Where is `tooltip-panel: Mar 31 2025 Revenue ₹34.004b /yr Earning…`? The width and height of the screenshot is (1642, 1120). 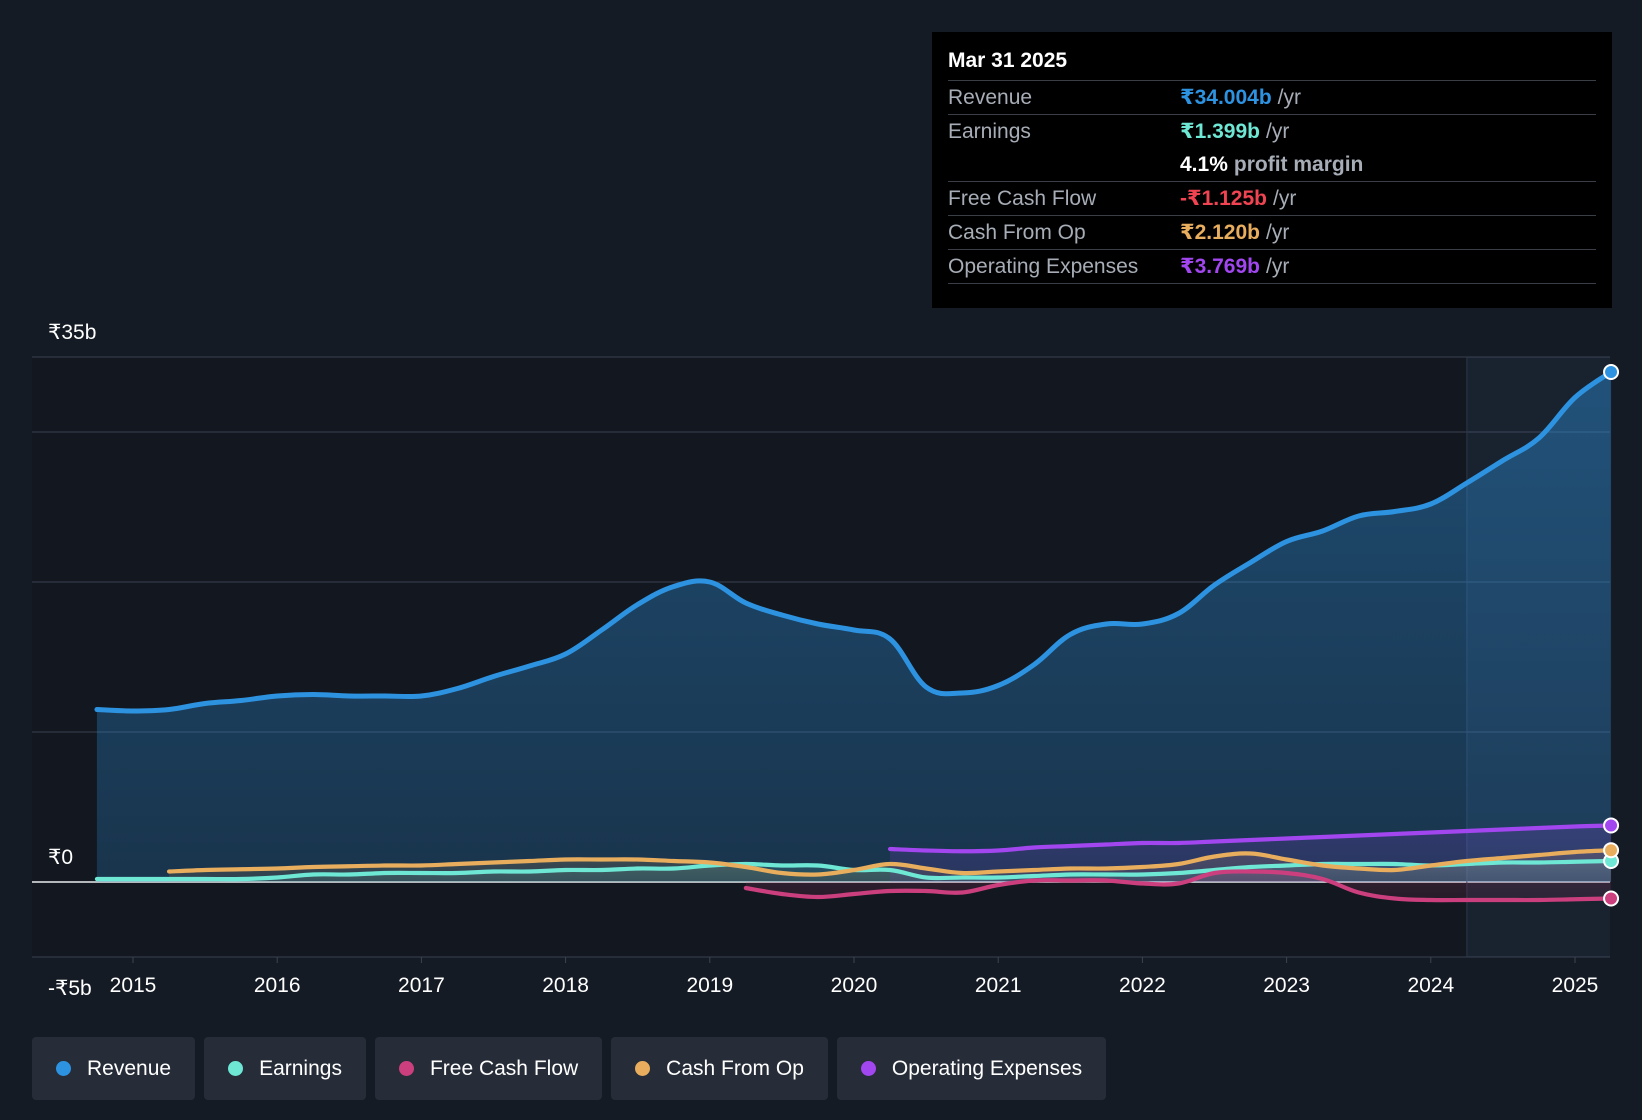
tooltip-panel: Mar 31 2025 Revenue ₹34.004b /yr Earning… is located at coordinates (1272, 170).